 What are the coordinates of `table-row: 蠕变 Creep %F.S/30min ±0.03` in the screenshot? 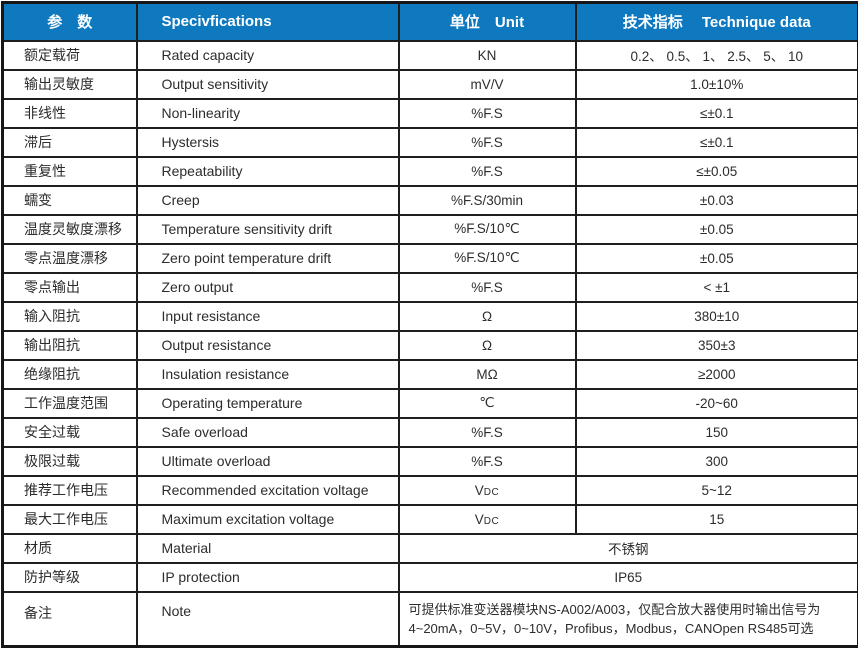 It's located at (429, 200).